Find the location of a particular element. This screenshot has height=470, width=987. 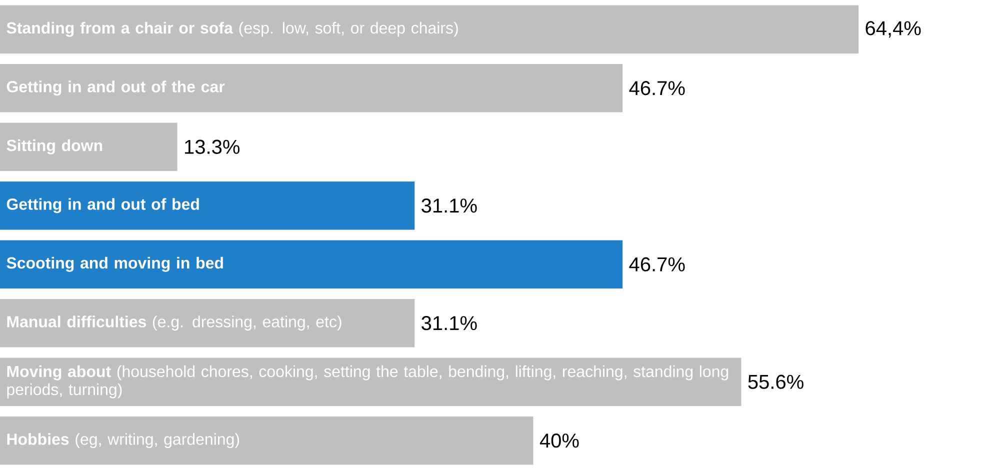

data-label: 40% is located at coordinates (559, 441).